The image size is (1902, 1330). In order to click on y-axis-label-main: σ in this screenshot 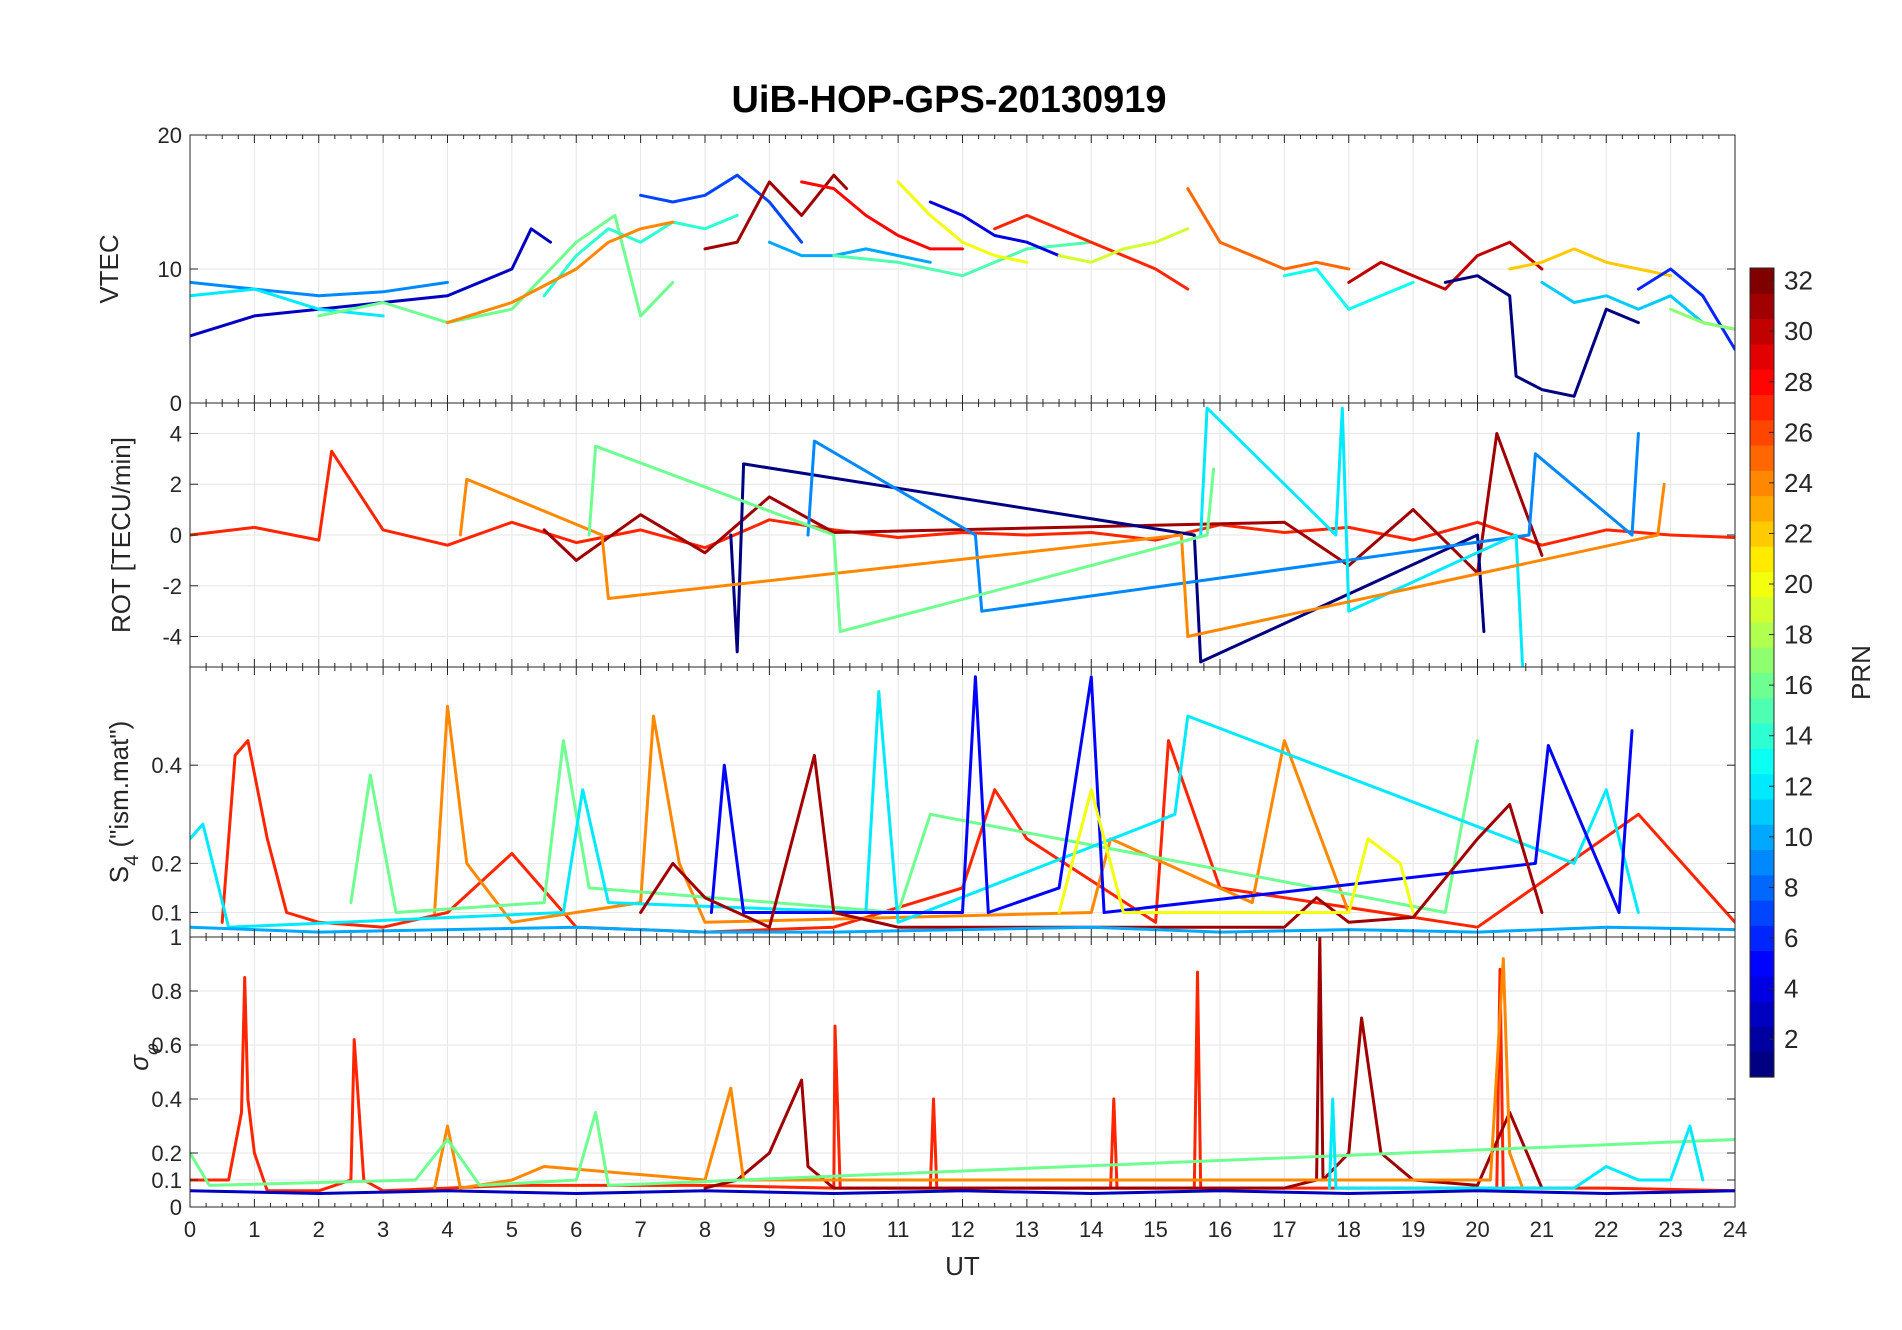, I will do `click(139, 1062)`.